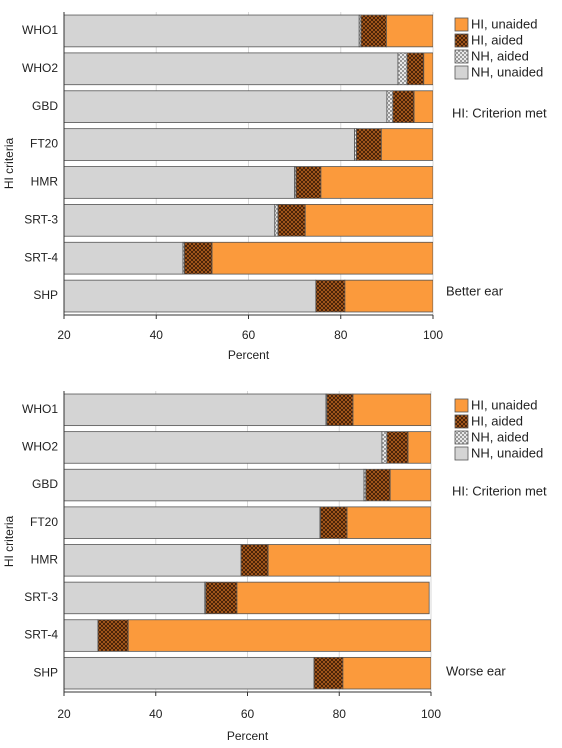  What do you see at coordinates (475, 290) in the screenshot?
I see `annotation: Better ear` at bounding box center [475, 290].